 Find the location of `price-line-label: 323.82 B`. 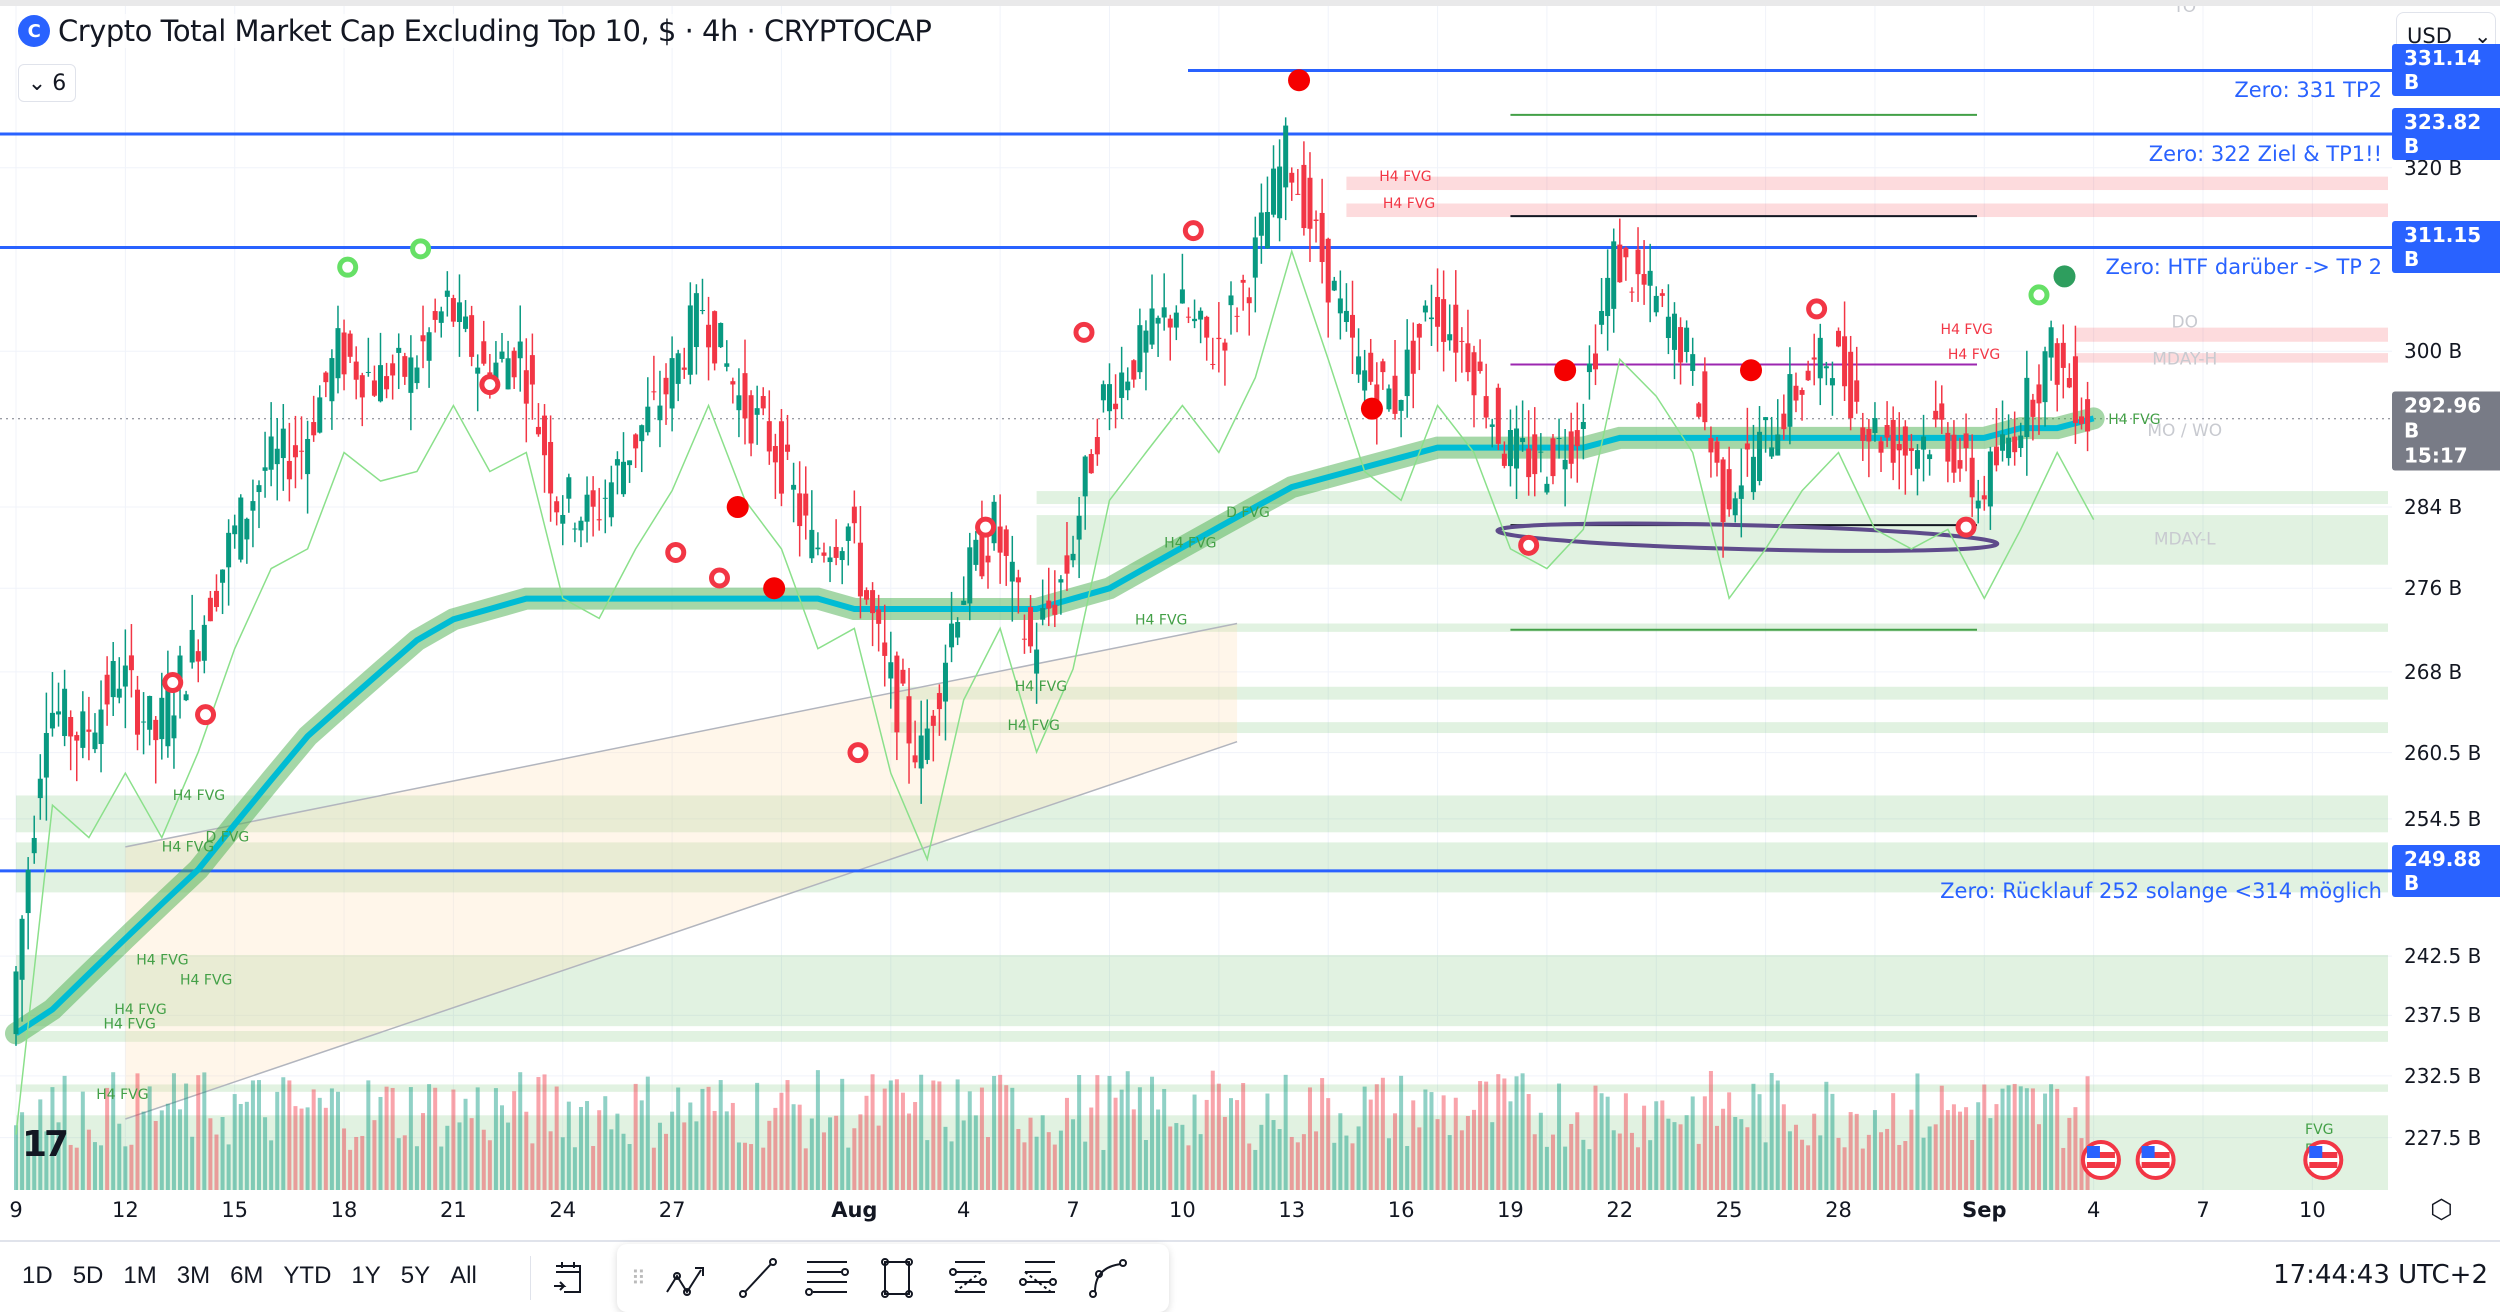

price-line-label: 323.82 B is located at coordinates (2446, 134).